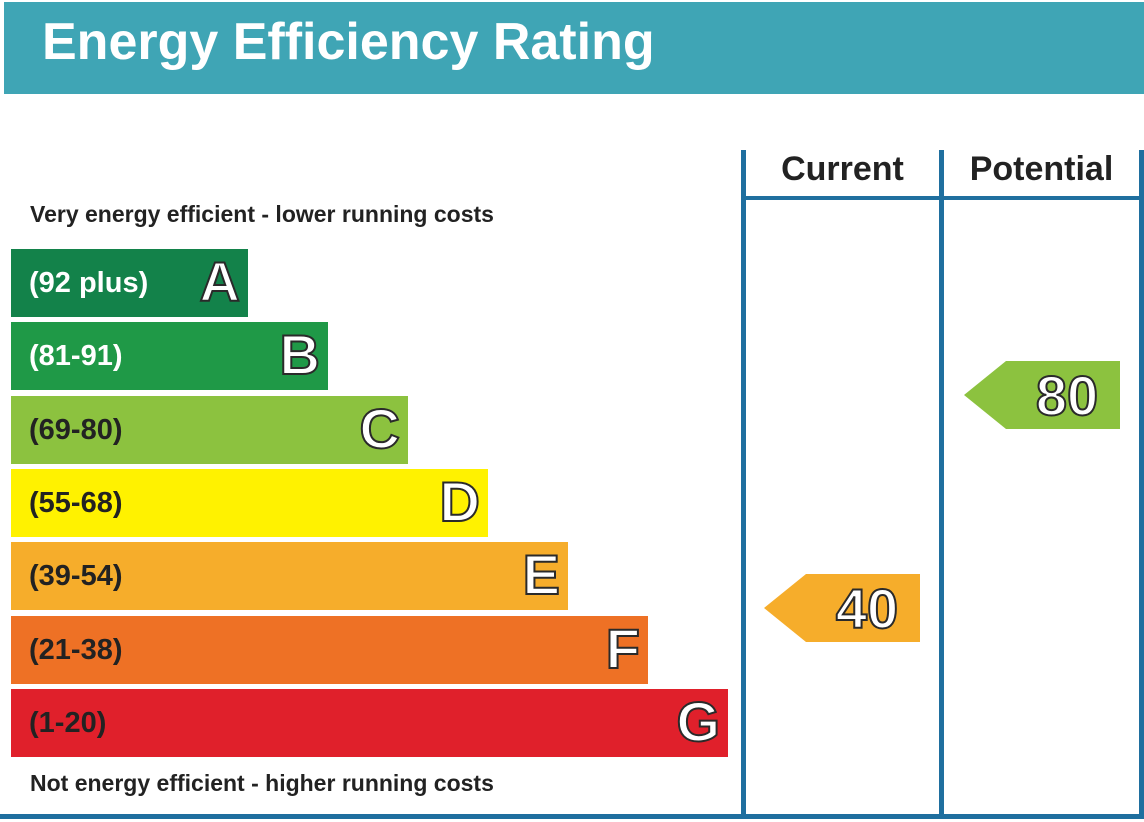 The width and height of the screenshot is (1144, 822). Describe the element at coordinates (460, 501) in the screenshot. I see `band-letter: D` at that location.